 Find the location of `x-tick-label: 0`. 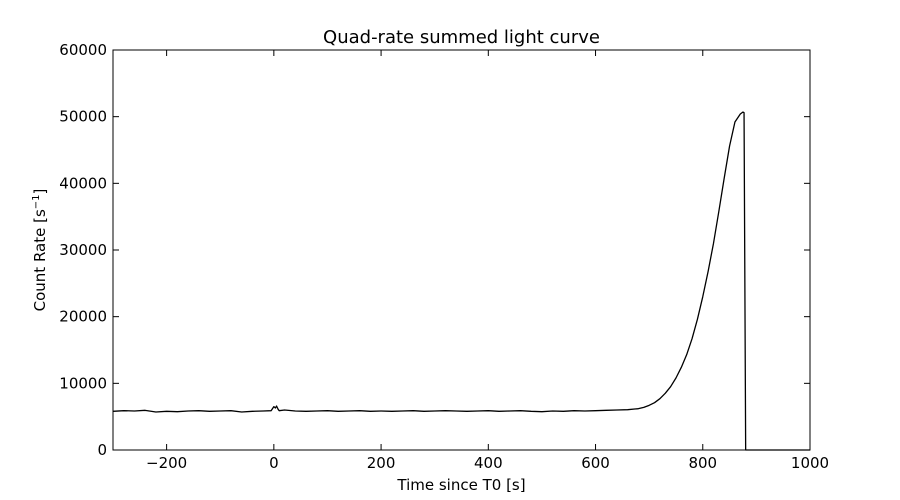

x-tick-label: 0 is located at coordinates (274, 463).